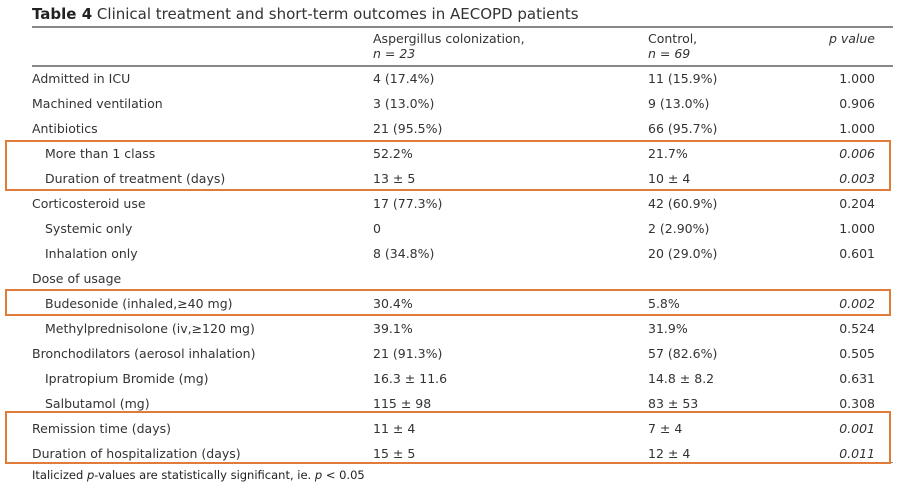  Describe the element at coordinates (683, 128) in the screenshot. I see `control-value: 66 (95.7%)` at that location.